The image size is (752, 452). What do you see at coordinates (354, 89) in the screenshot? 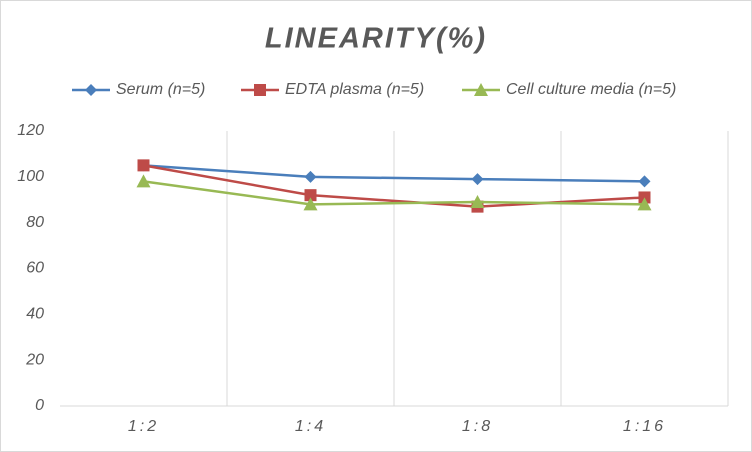
I see `legend-label: EDTA plasma (n=5)` at bounding box center [354, 89].